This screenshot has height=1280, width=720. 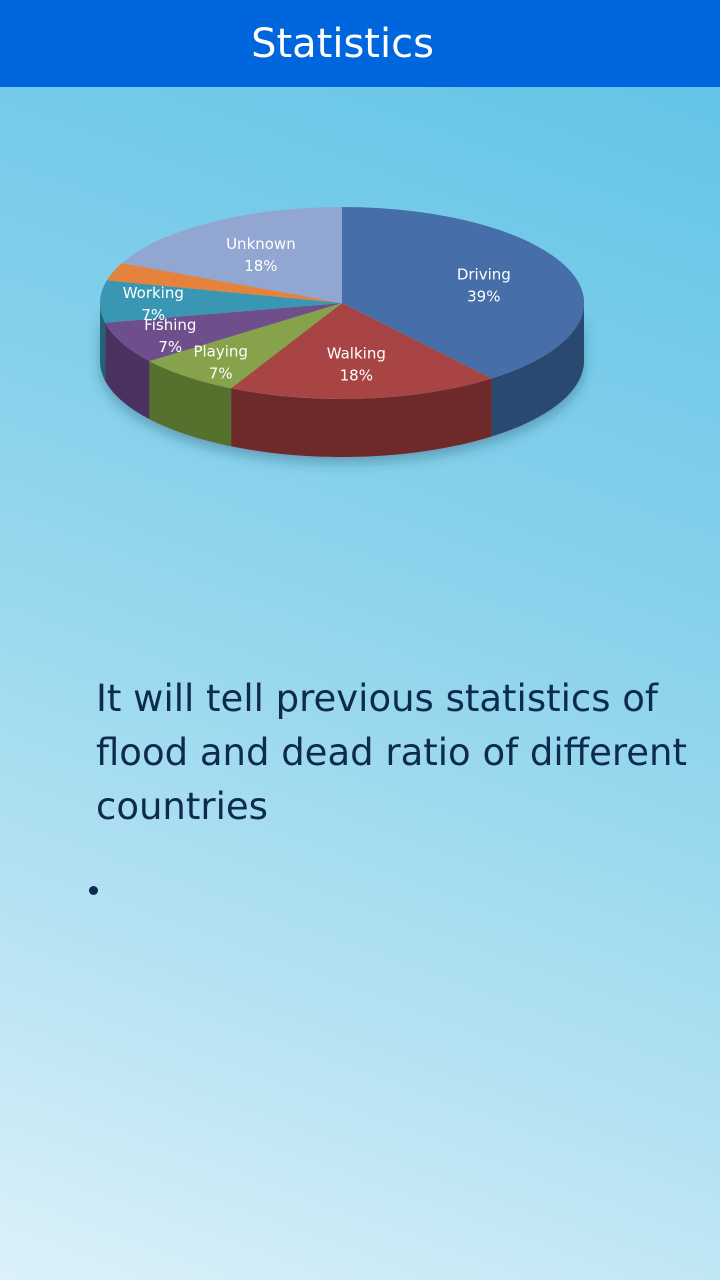 I want to click on pie-value-walking: 18%, so click(x=356, y=375).